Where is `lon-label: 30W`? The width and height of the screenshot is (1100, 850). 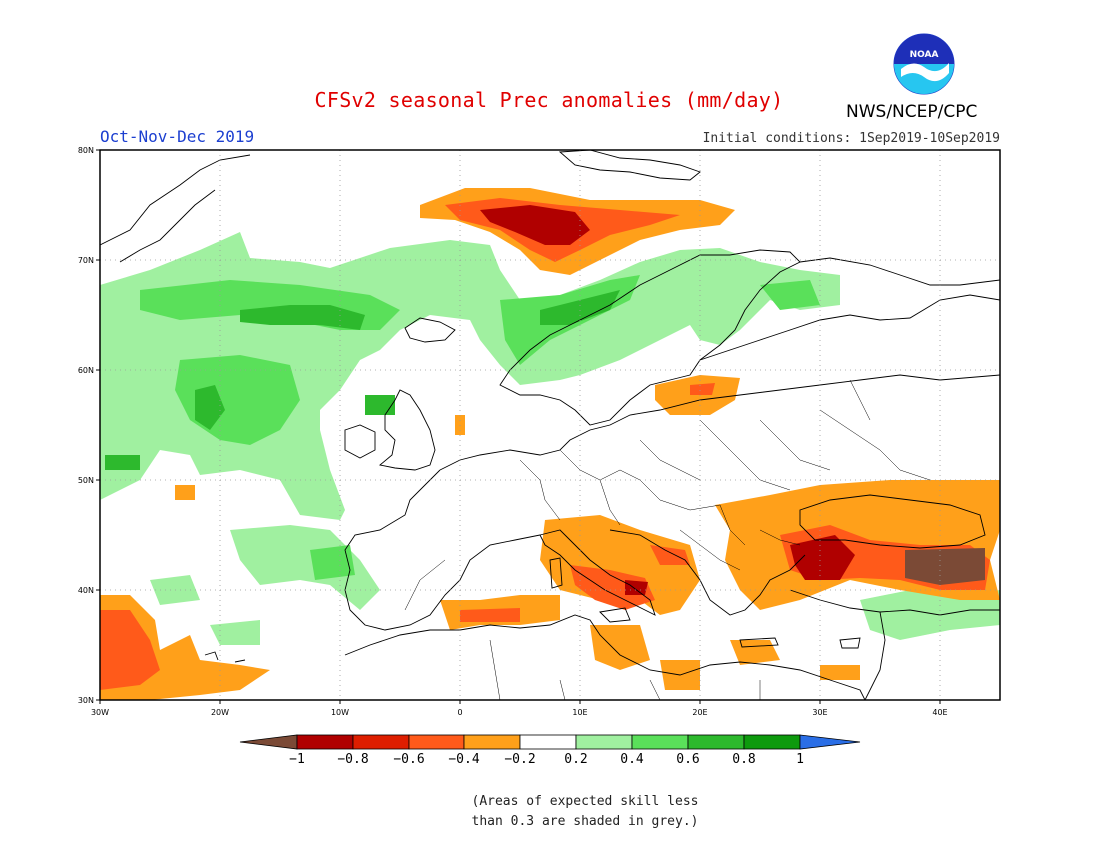 lon-label: 30W is located at coordinates (100, 712).